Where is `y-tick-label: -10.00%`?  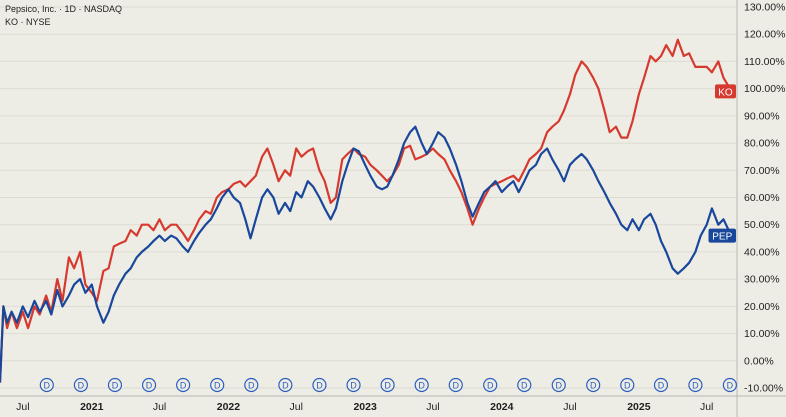 y-tick-label: -10.00% is located at coordinates (763, 389).